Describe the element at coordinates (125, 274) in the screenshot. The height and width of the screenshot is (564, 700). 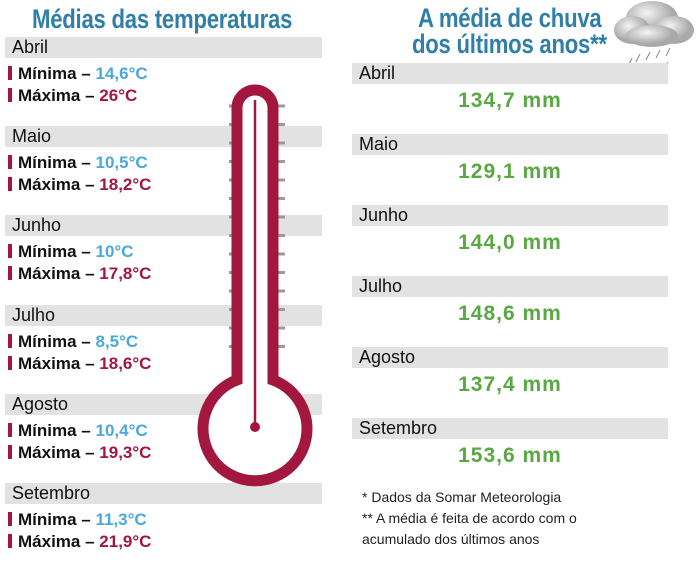
I see `max-value: 17,8°C` at that location.